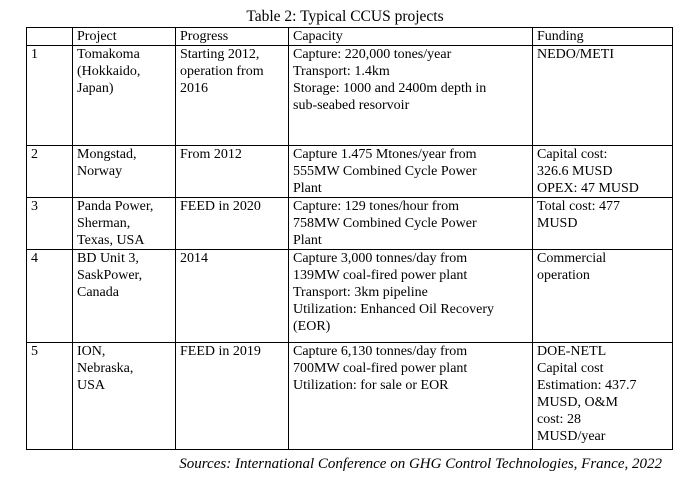 The image size is (690, 485). I want to click on capacity-line: 700MW coal-fired power plant, so click(380, 368).